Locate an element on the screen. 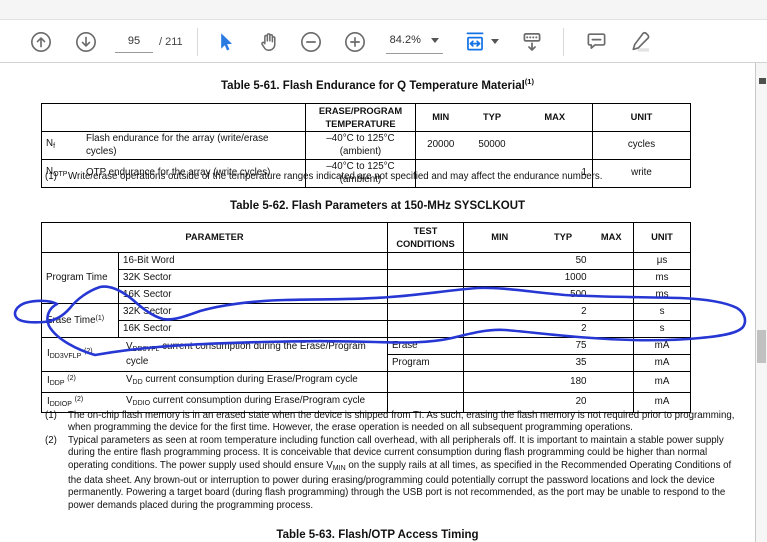  draw-button is located at coordinates (641, 42).